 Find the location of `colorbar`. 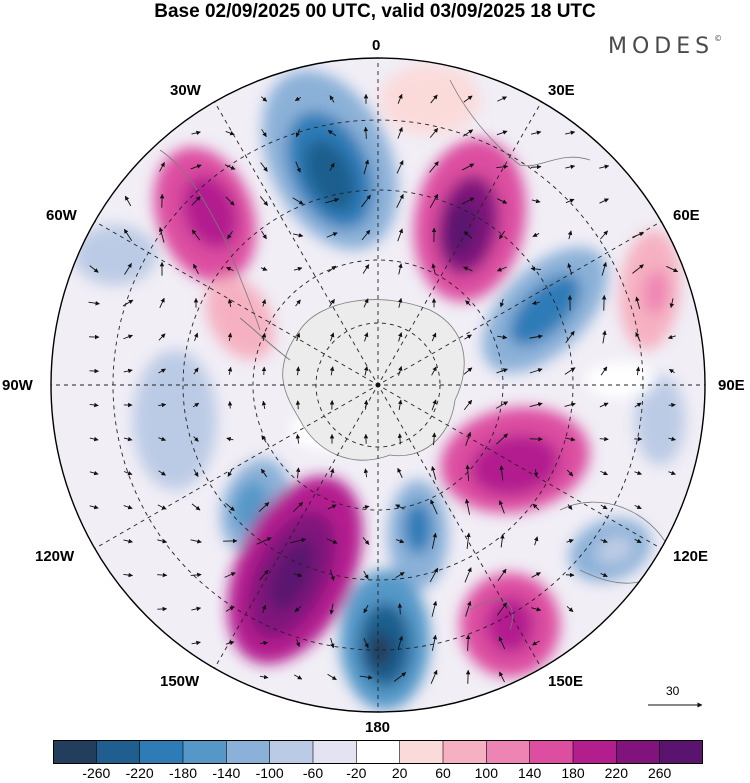

colorbar is located at coordinates (378, 752).